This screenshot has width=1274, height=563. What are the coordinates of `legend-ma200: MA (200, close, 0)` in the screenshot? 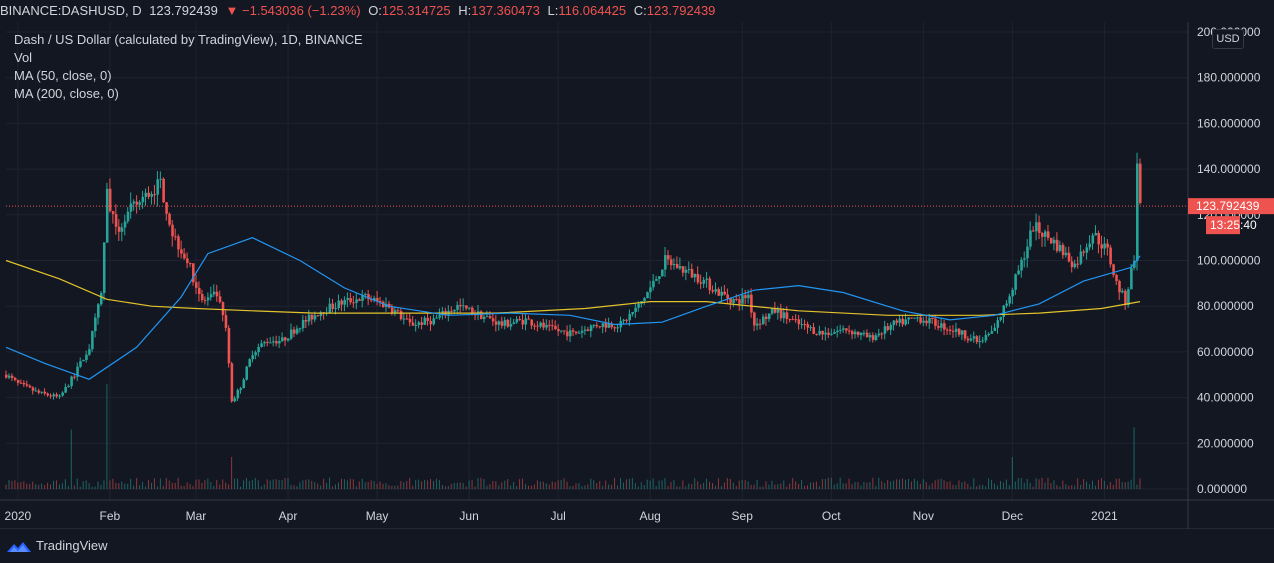 It's located at (66, 93).